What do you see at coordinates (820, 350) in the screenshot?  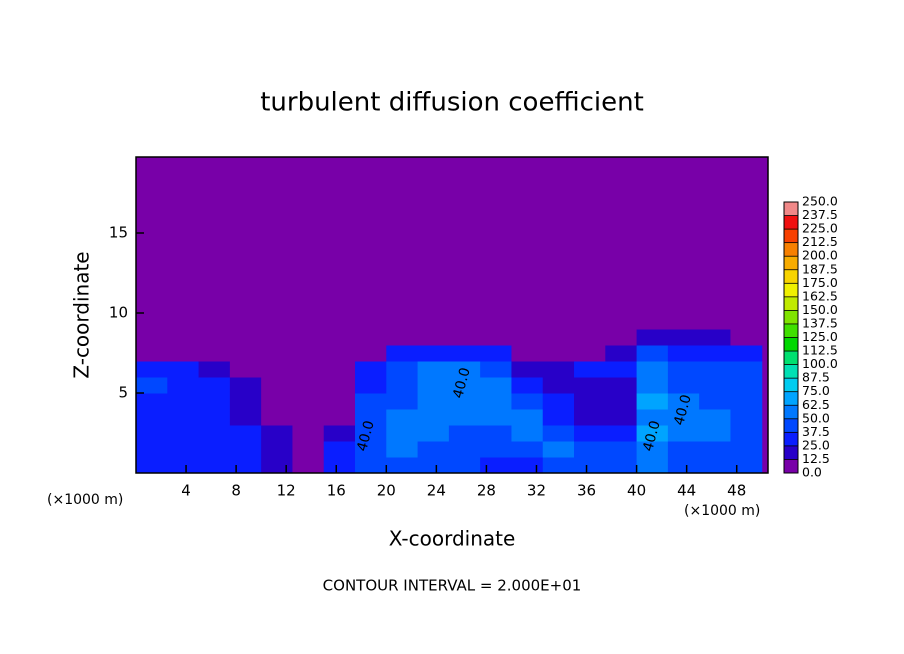 I see `colorbar-label: 112.5` at bounding box center [820, 350].